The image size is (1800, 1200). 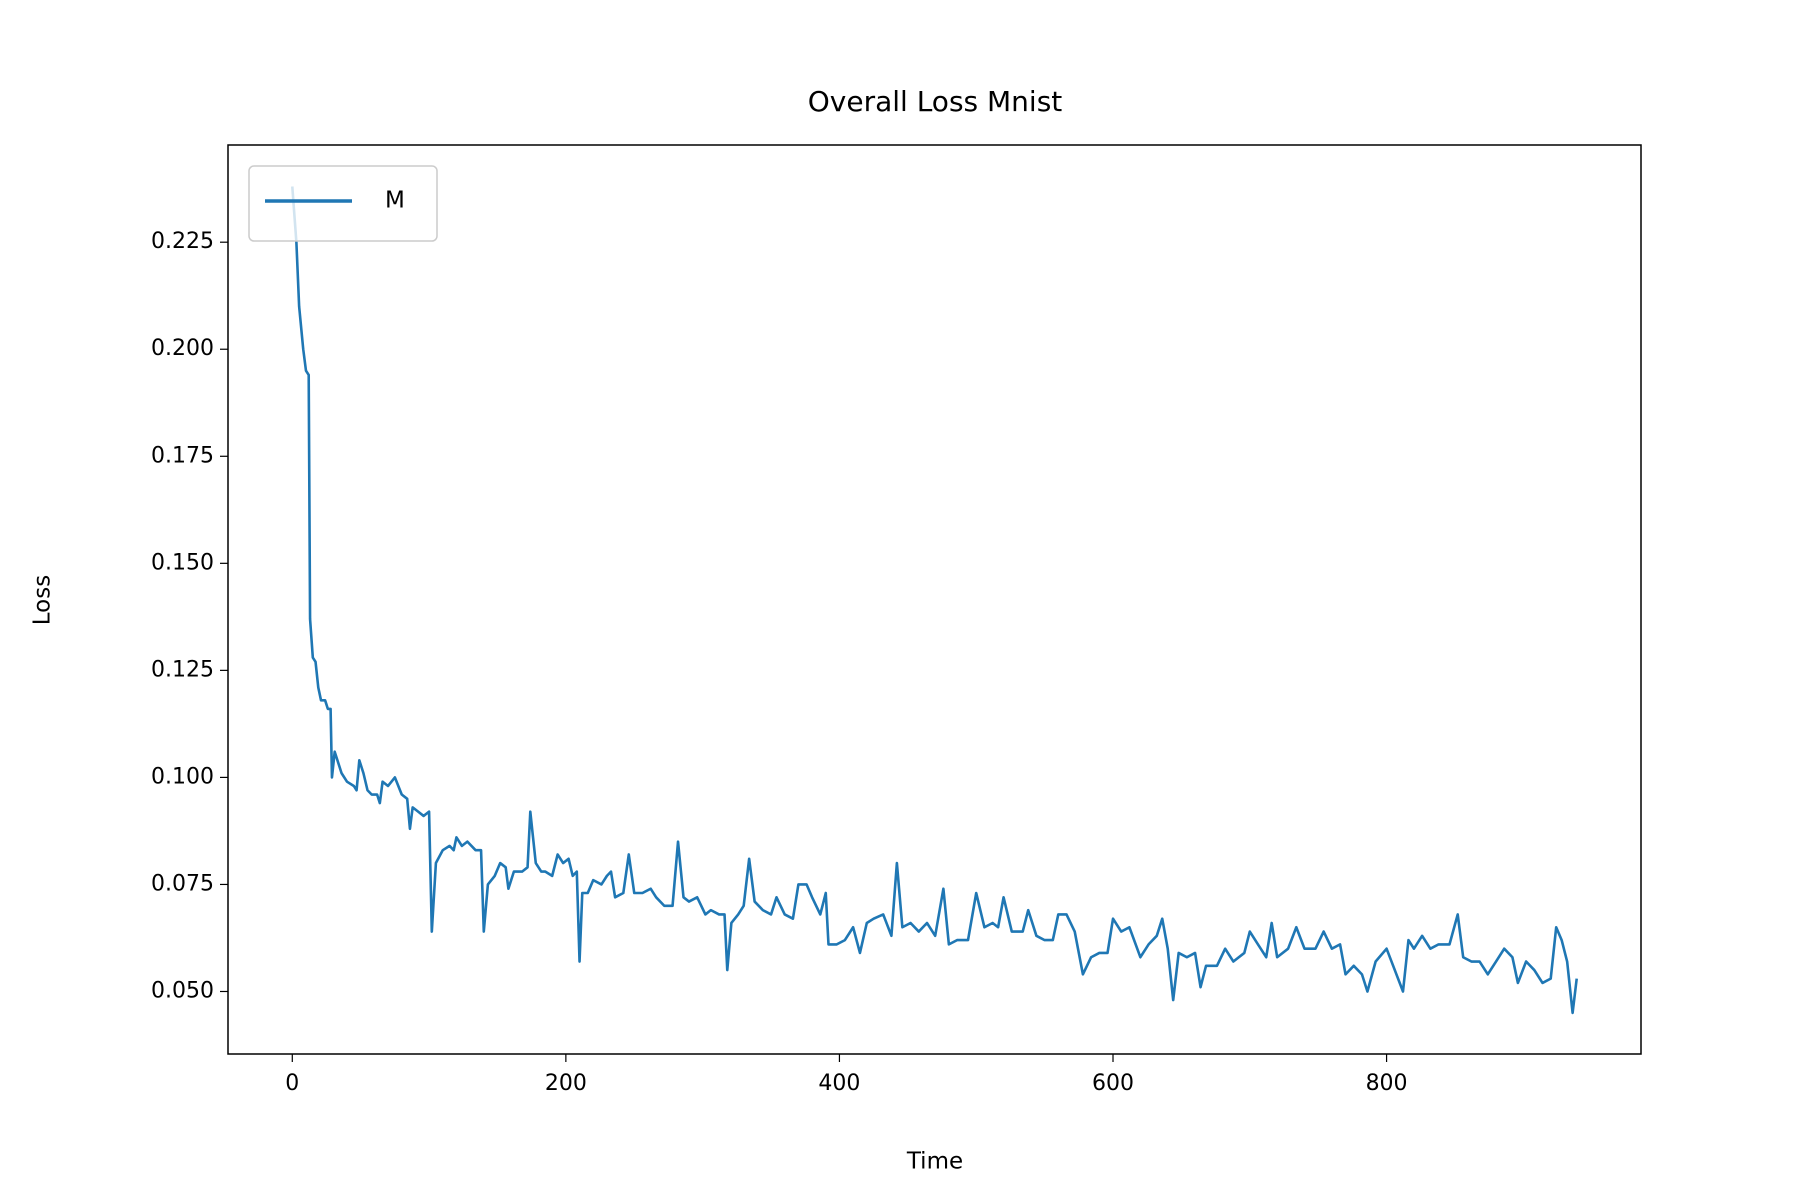 What do you see at coordinates (395, 201) in the screenshot?
I see `legend-label: M` at bounding box center [395, 201].